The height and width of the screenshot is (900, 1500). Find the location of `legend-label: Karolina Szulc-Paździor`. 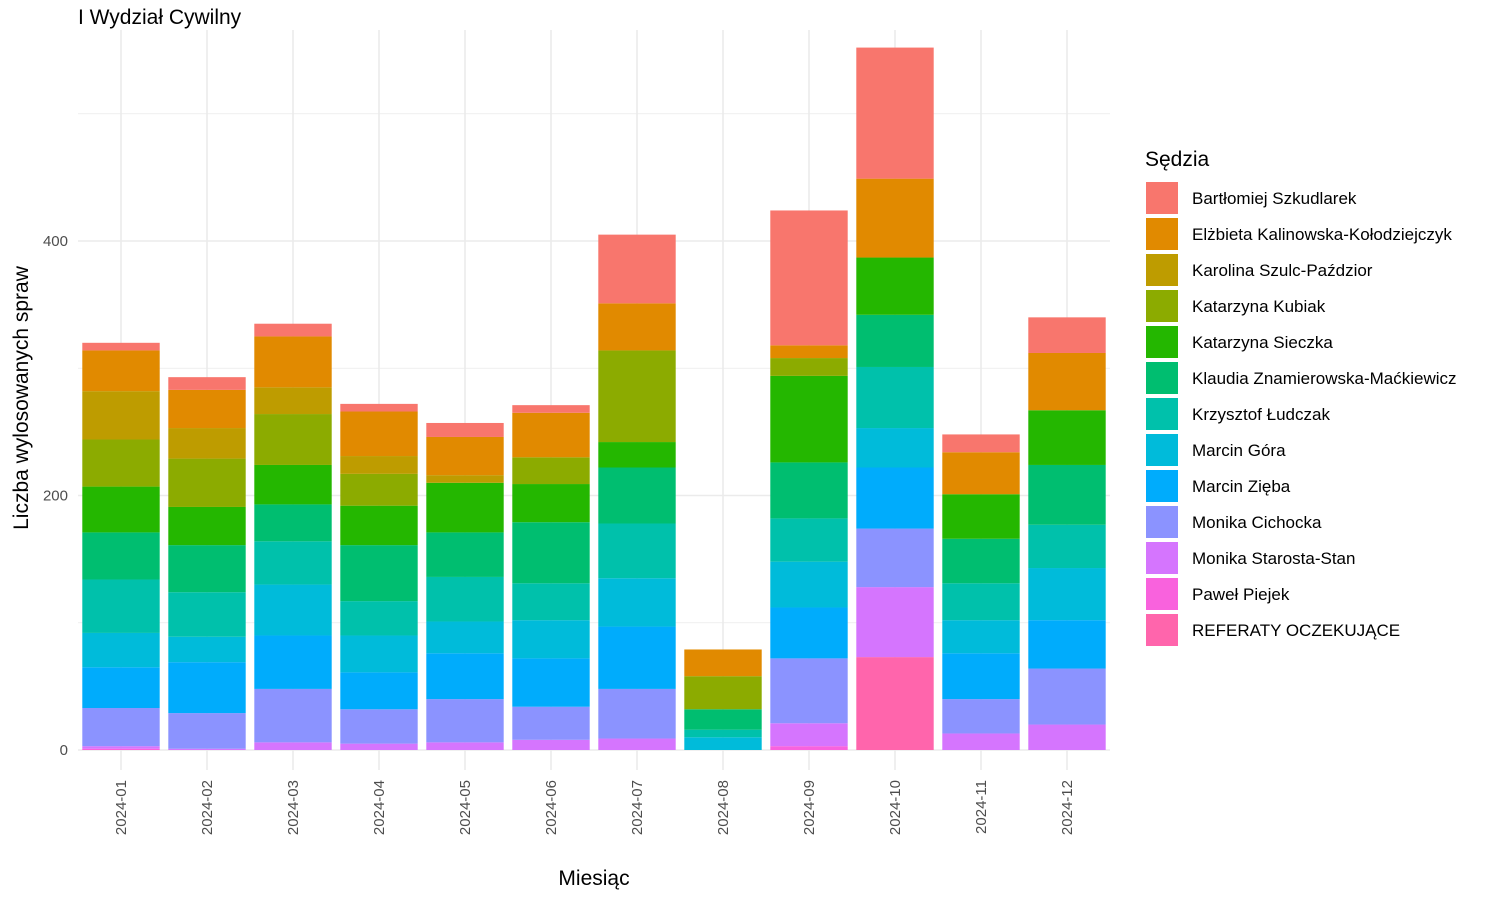

legend-label: Karolina Szulc-Paździor is located at coordinates (1282, 270).